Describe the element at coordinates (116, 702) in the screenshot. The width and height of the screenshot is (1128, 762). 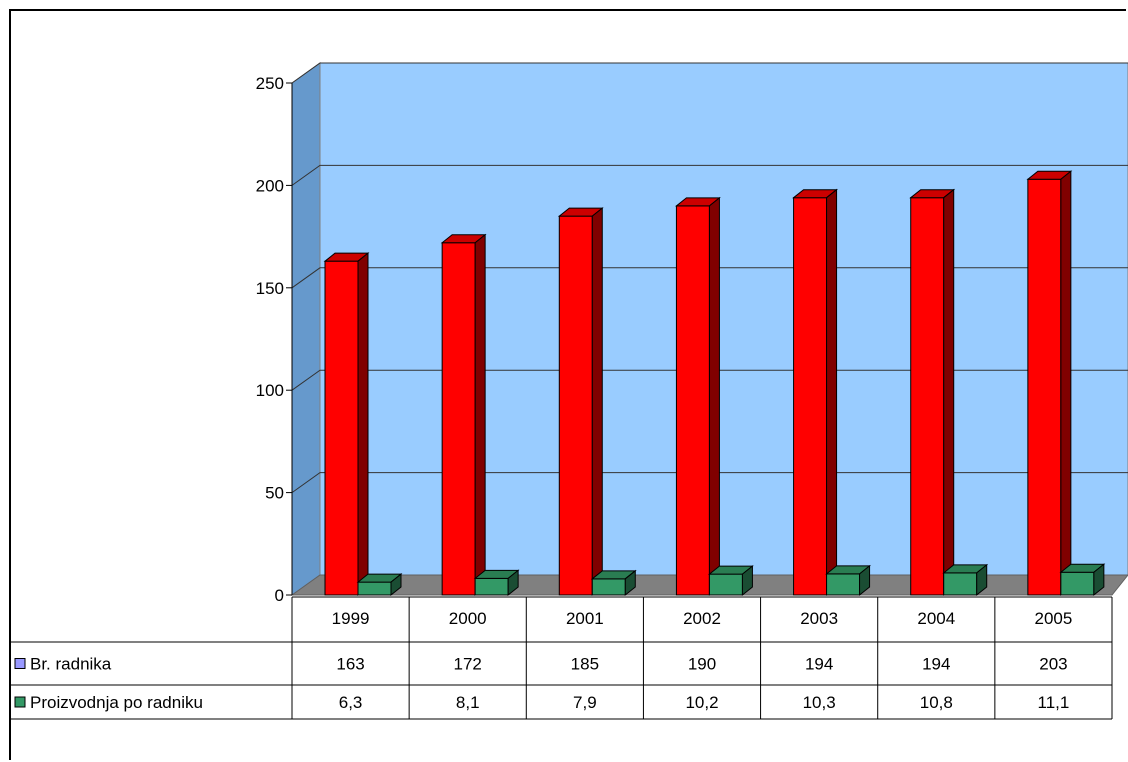
I see `series-name: Proizvodnja po radniku` at that location.